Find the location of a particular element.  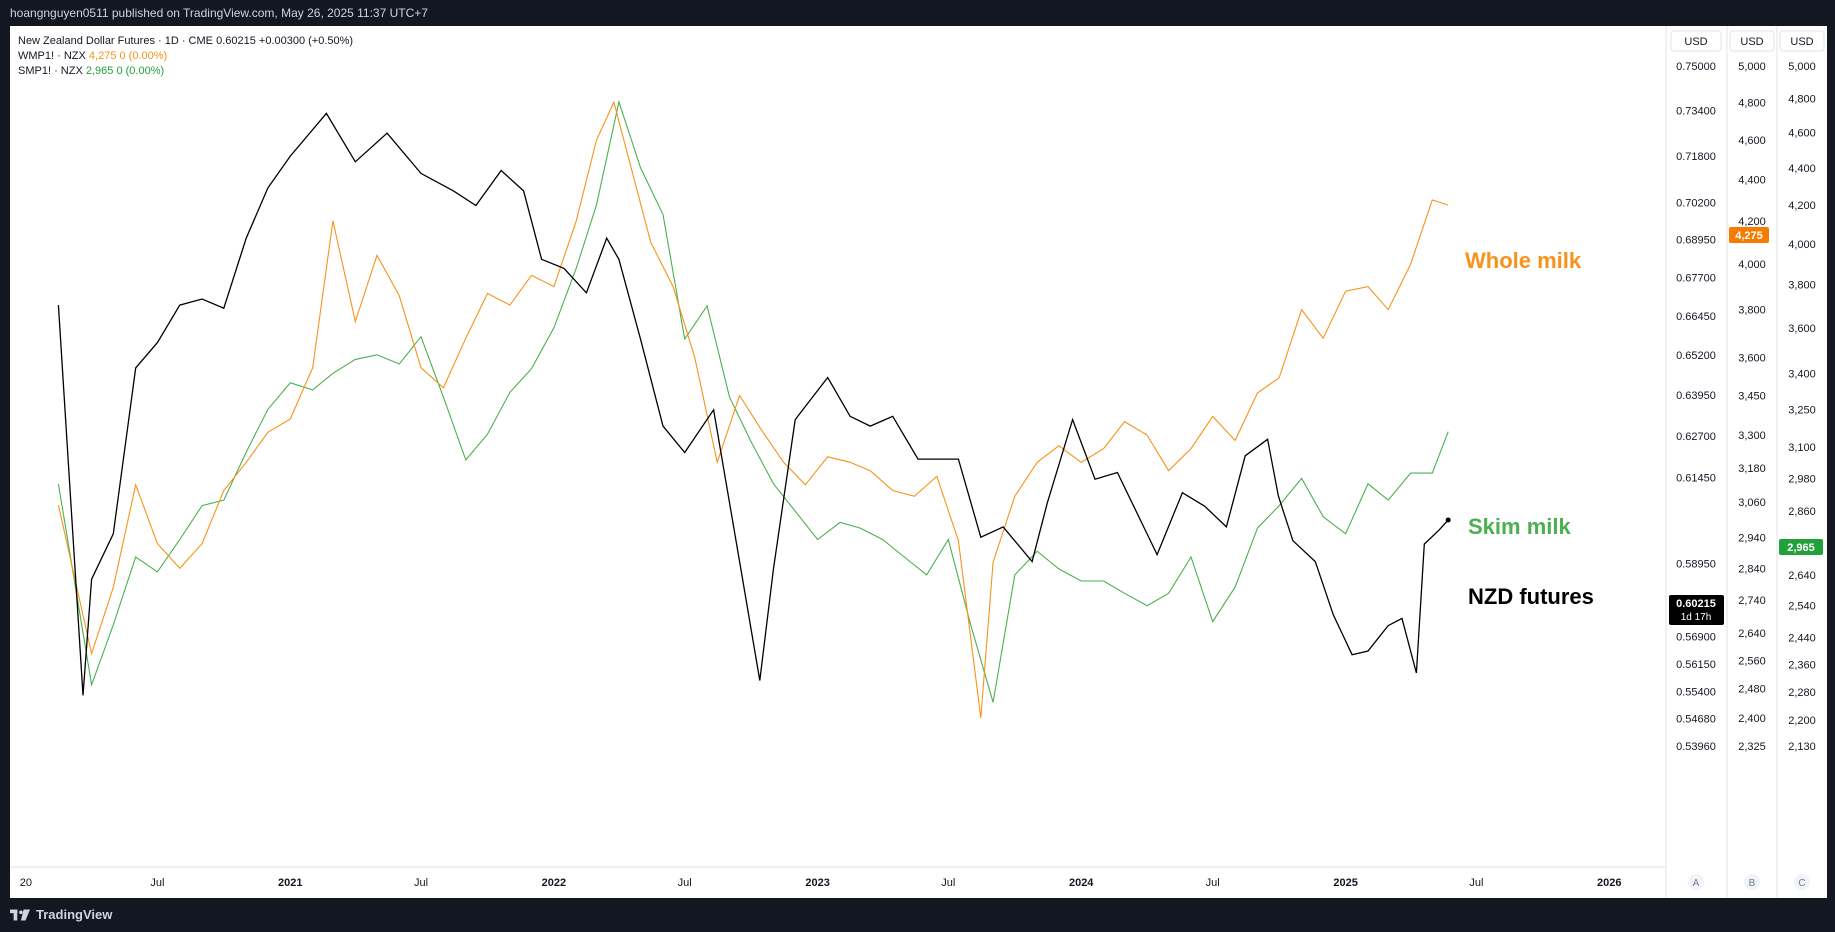

scale-a-tick: 0.55400 is located at coordinates (1696, 693).